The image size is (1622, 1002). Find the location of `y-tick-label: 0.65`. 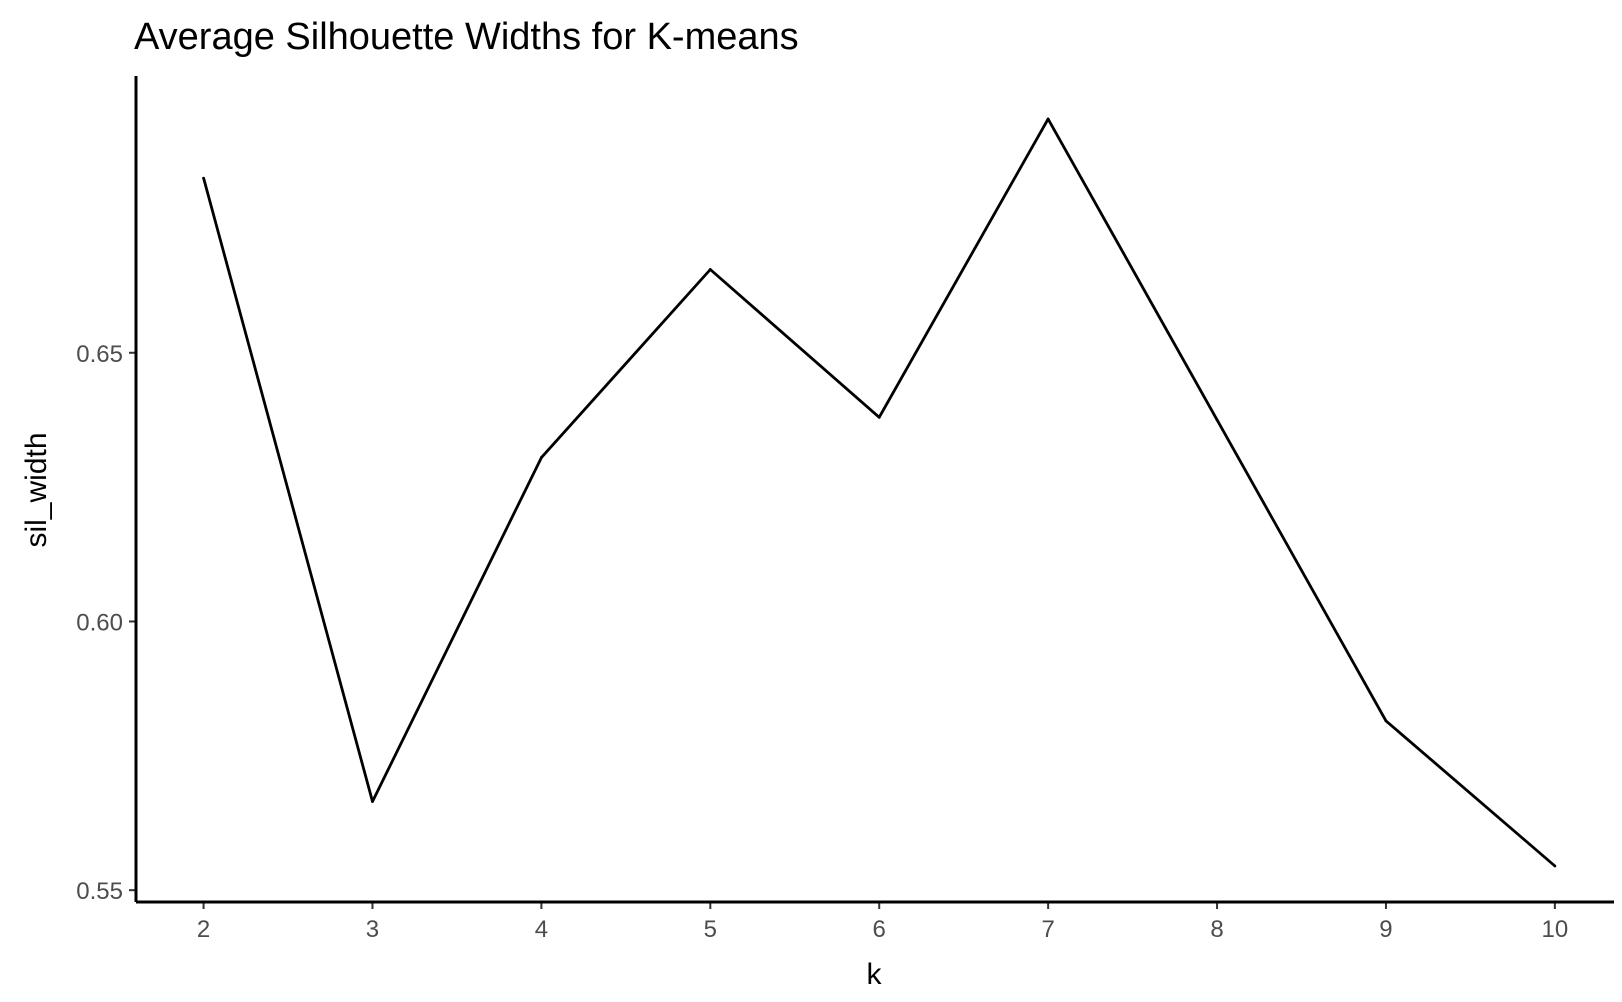

y-tick-label: 0.65 is located at coordinates (99, 354).